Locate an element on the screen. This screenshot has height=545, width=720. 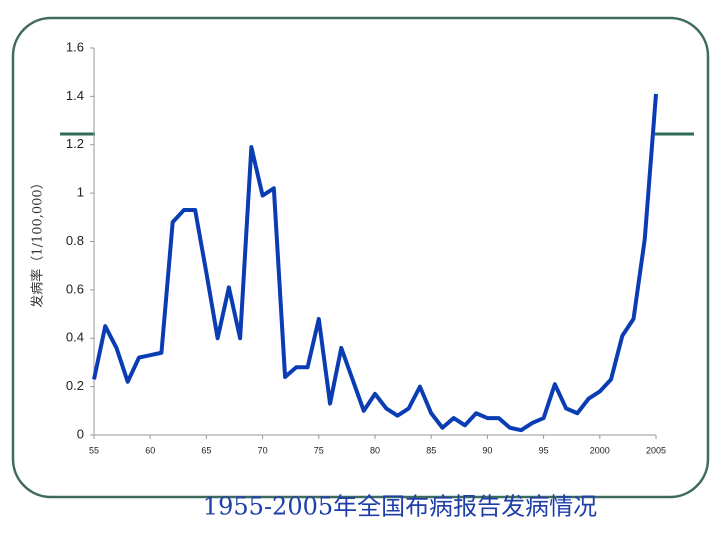
y-tick-label: 1 is located at coordinates (80, 192).